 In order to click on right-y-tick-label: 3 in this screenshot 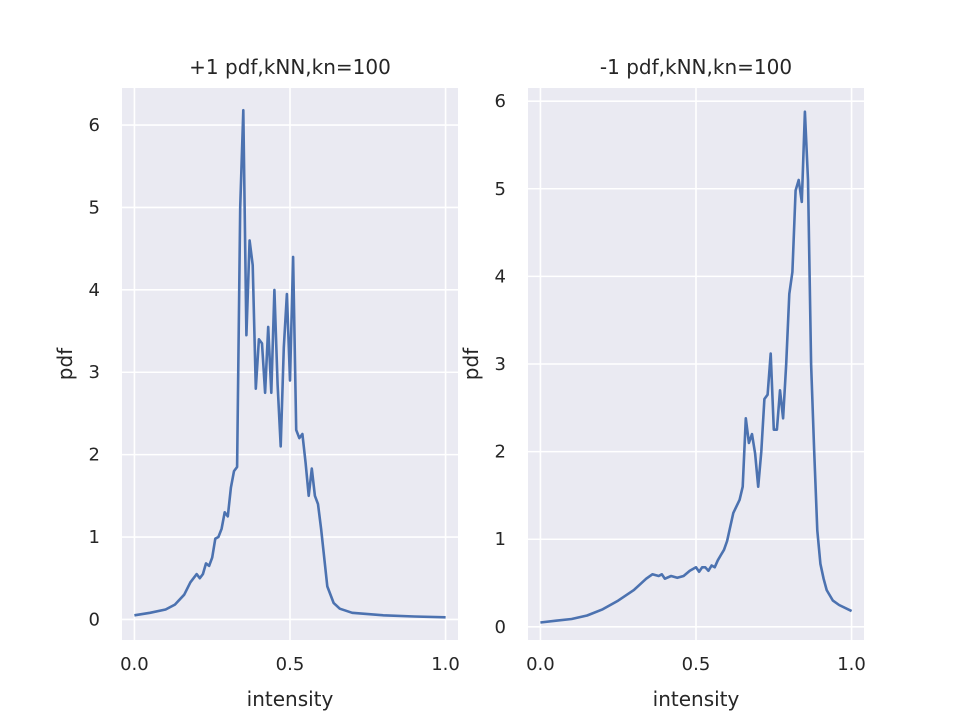, I will do `click(500, 364)`.